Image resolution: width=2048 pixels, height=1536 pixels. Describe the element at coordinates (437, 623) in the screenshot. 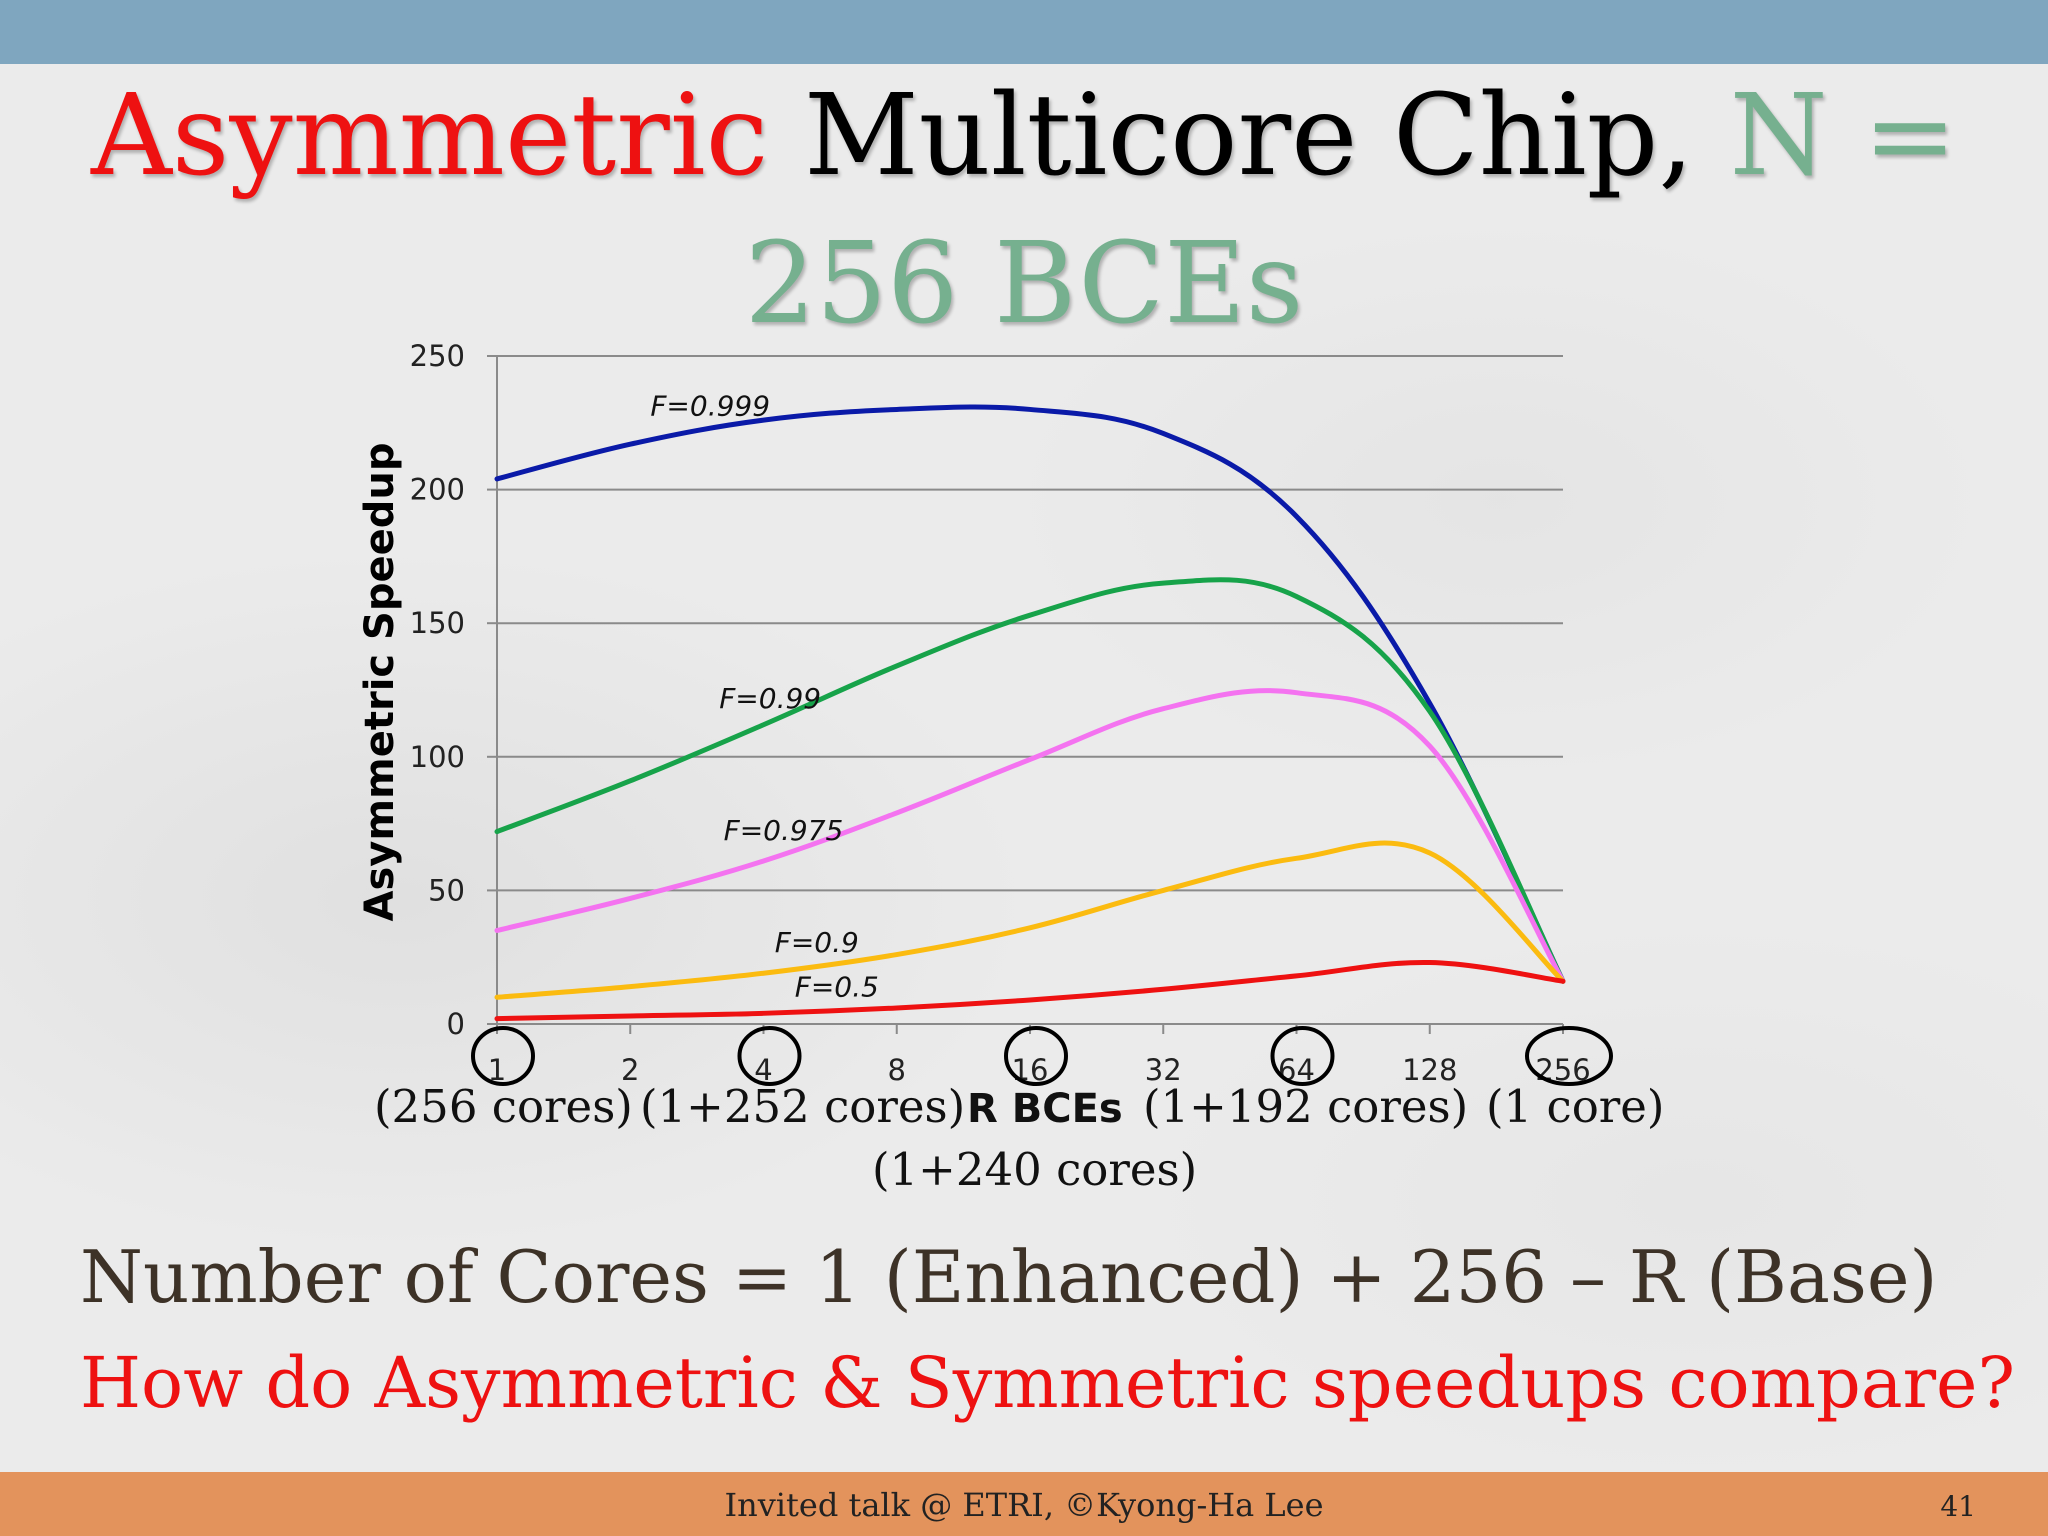

I see `y-tick-label: 150` at that location.